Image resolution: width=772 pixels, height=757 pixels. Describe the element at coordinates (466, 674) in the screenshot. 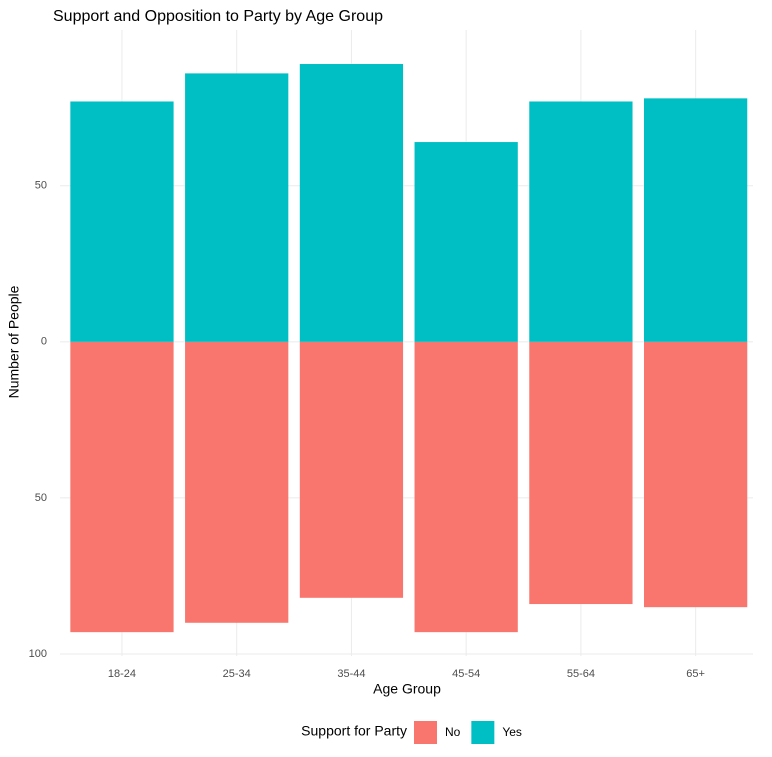

I see `x-tick-label: 45-54` at that location.